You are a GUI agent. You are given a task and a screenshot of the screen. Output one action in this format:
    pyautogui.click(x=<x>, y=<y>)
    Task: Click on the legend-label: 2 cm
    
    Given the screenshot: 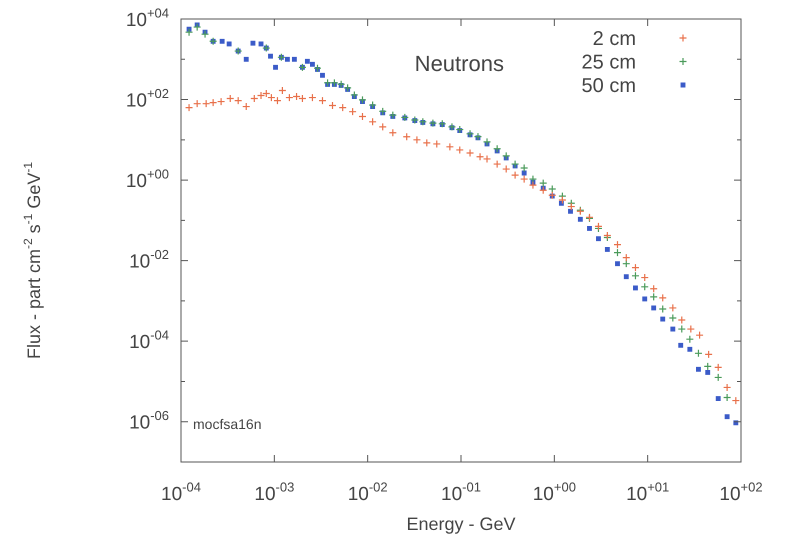 What is the action you would take?
    pyautogui.click(x=614, y=39)
    